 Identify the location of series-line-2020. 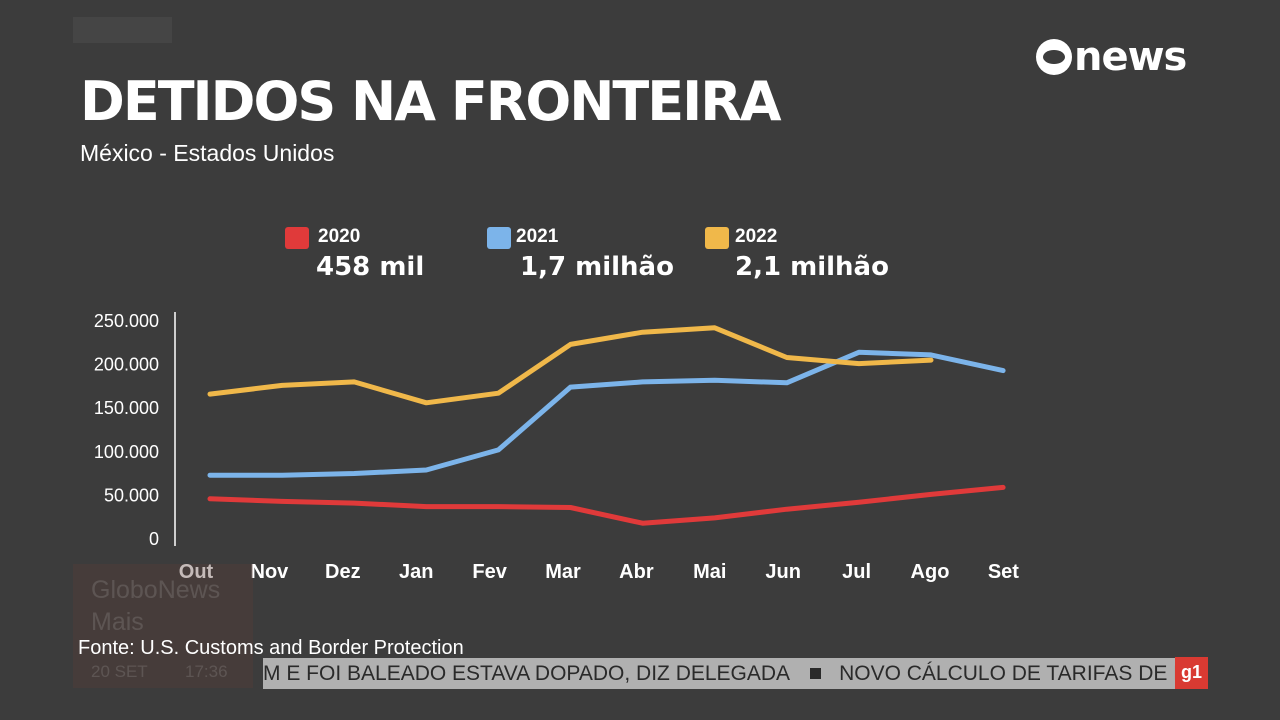
(606, 505).